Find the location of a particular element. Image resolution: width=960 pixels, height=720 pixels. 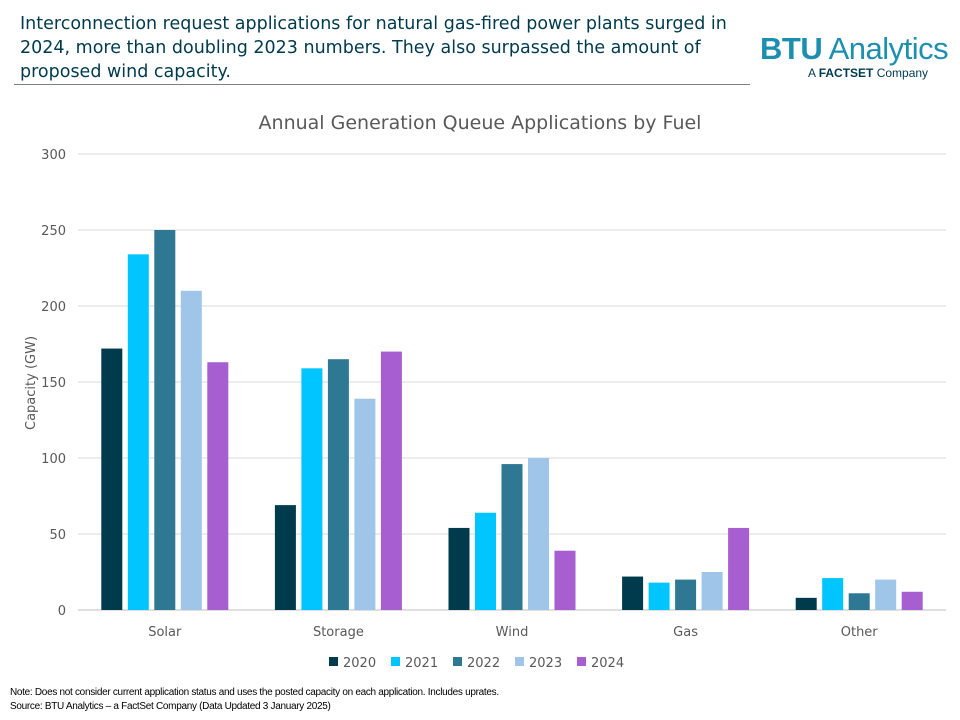

legend-label-2023: 2023 is located at coordinates (545, 663).